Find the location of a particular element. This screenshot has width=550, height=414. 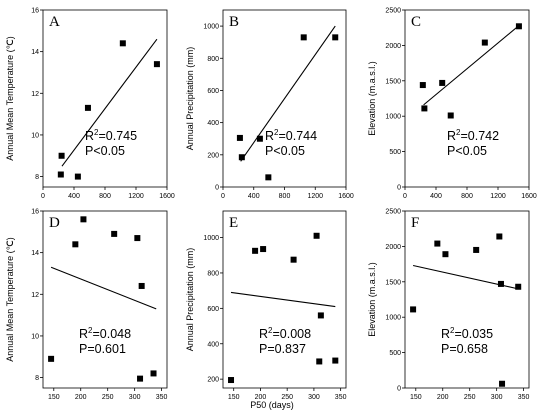

r-squared-label: R2=0.008 is located at coordinates (285, 333).